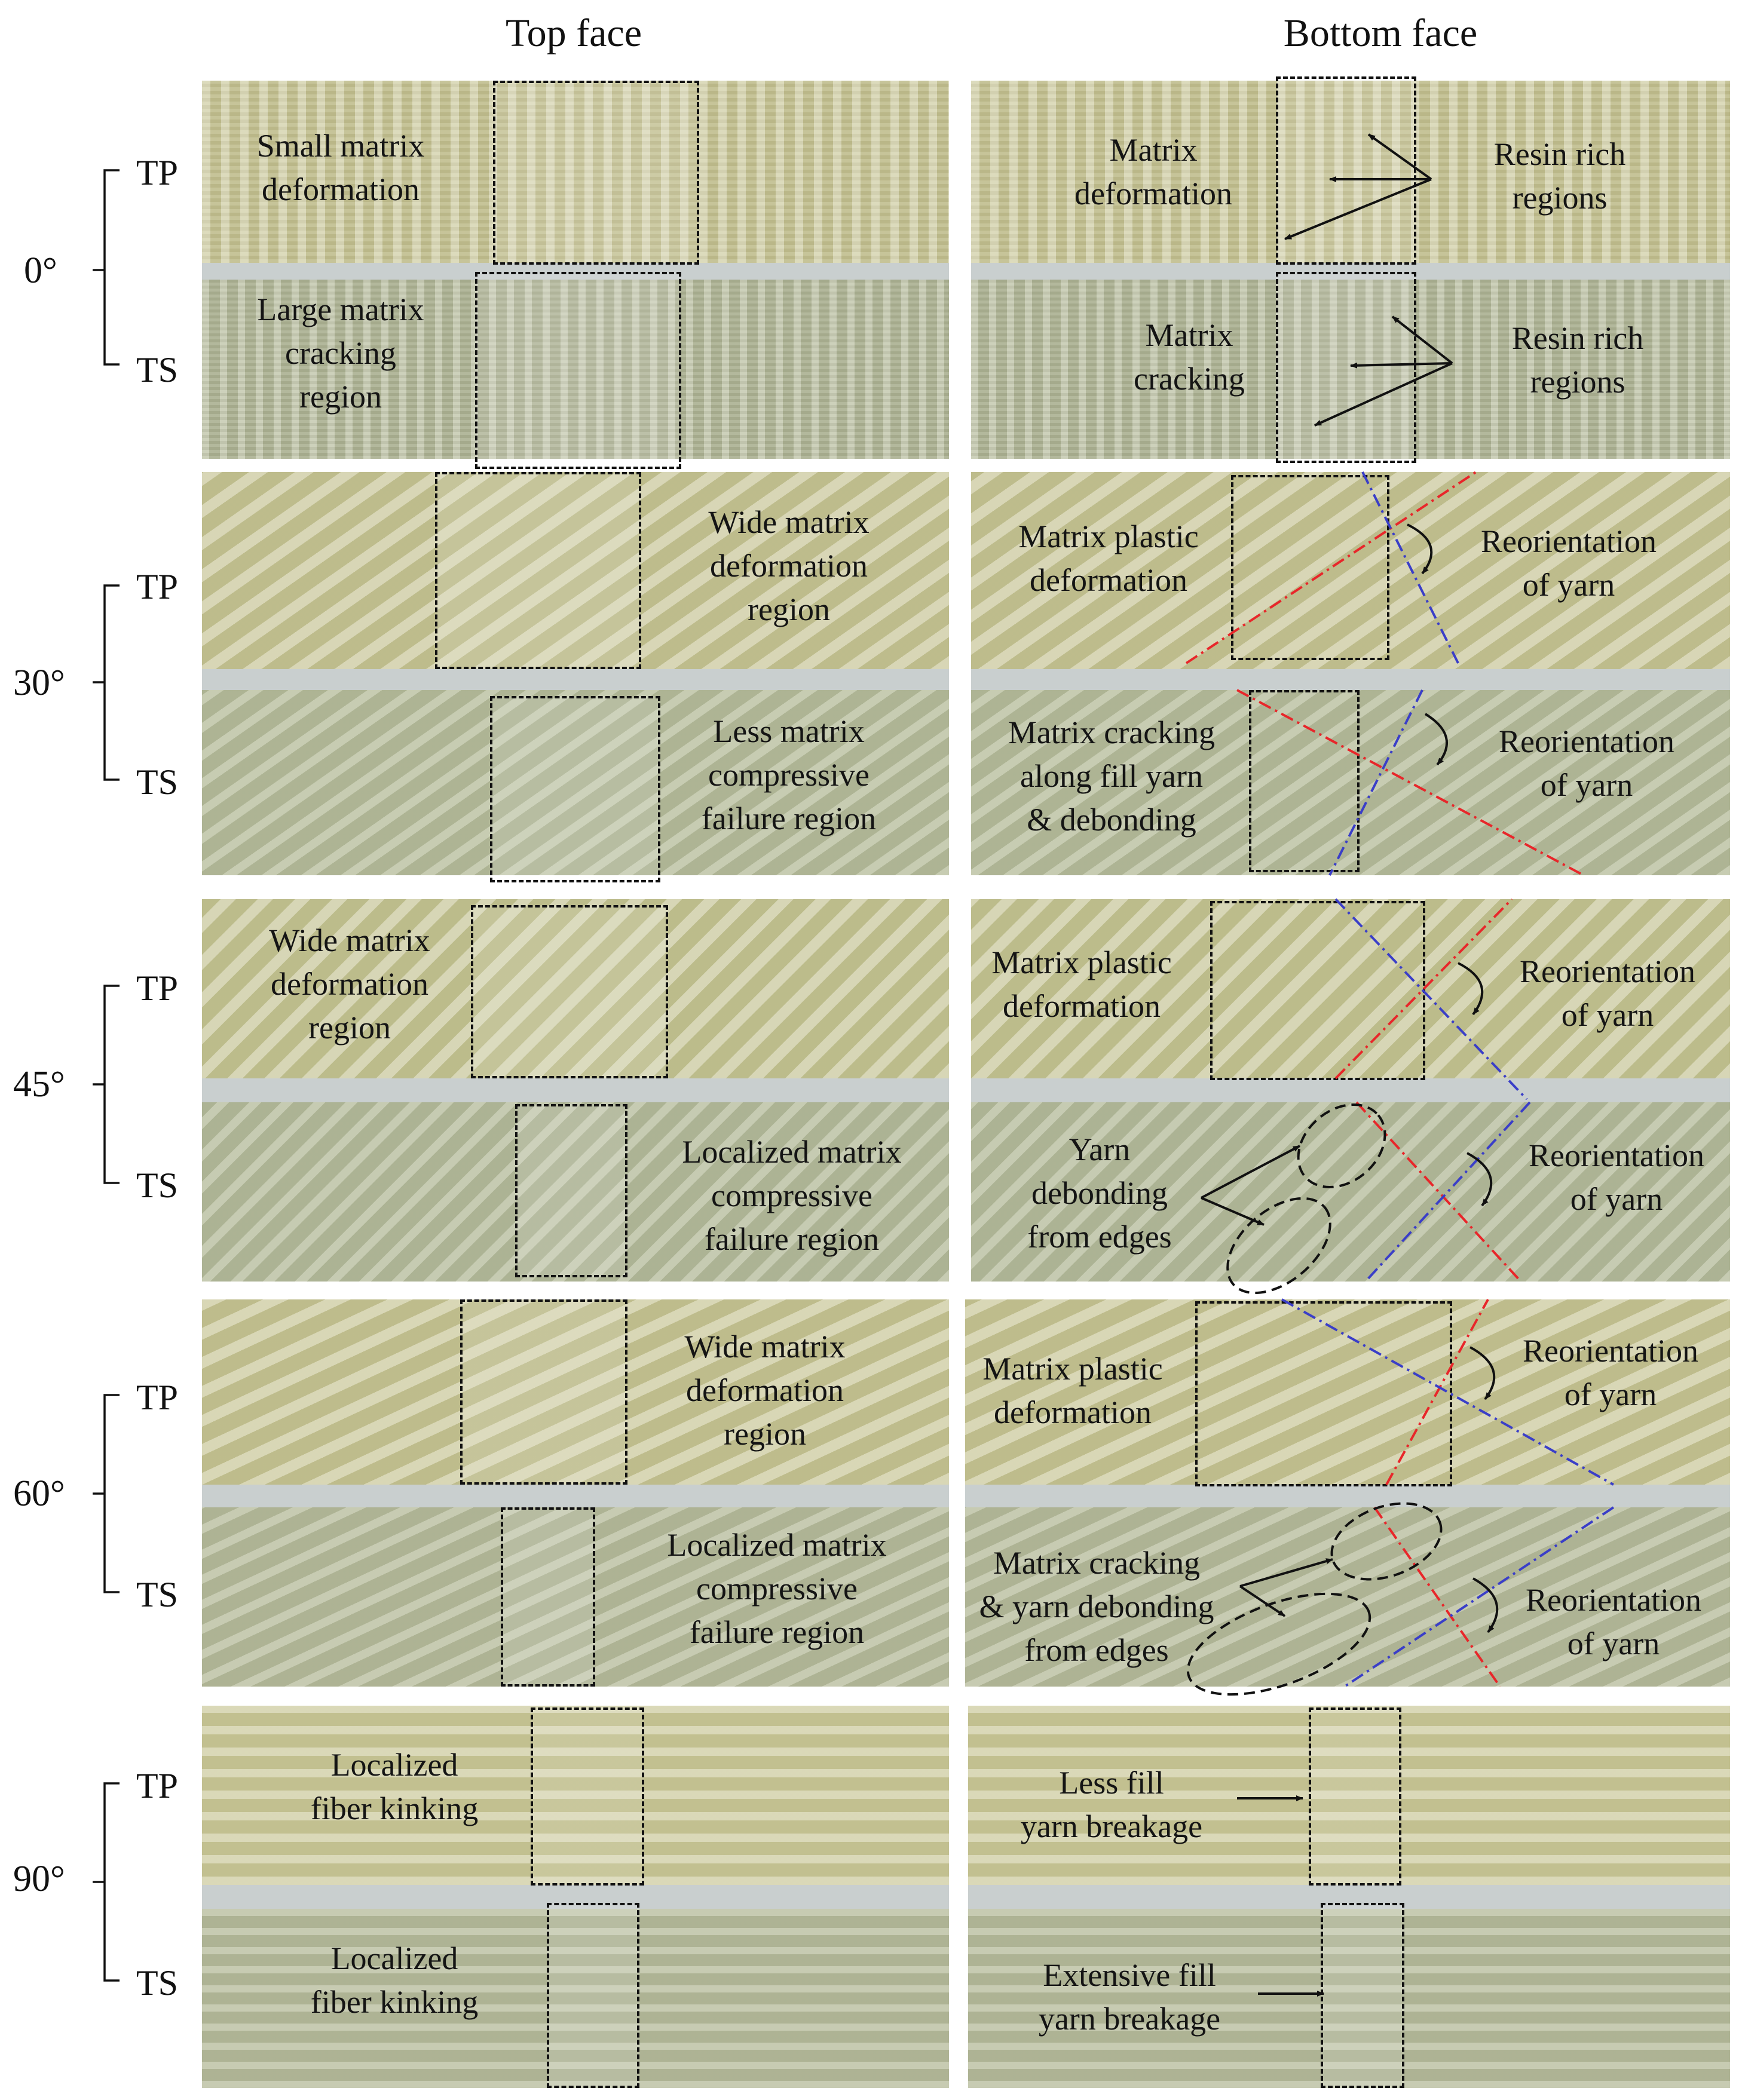  I want to click on ellipses-60-bot-ts, so click(1314, 1599).